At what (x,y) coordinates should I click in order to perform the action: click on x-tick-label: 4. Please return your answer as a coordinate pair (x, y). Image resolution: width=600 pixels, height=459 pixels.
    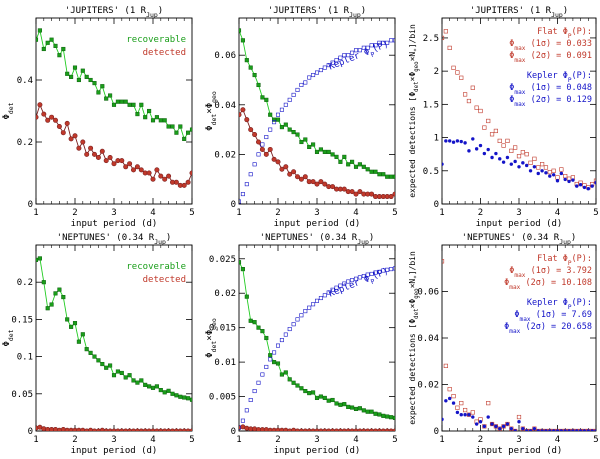
    Looking at the image, I should click on (152, 440).